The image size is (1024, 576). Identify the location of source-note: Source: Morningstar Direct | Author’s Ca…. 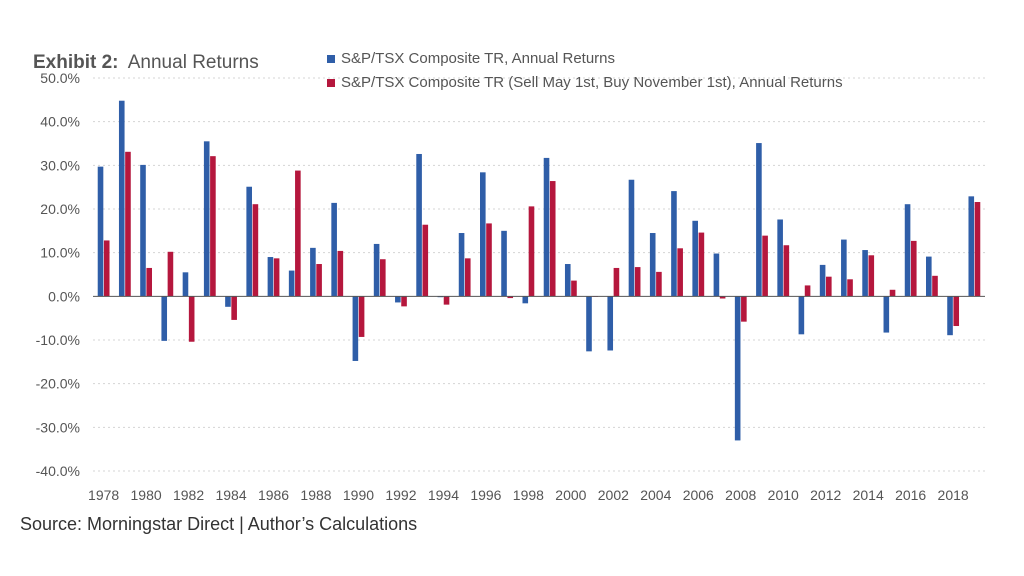
(218, 524).